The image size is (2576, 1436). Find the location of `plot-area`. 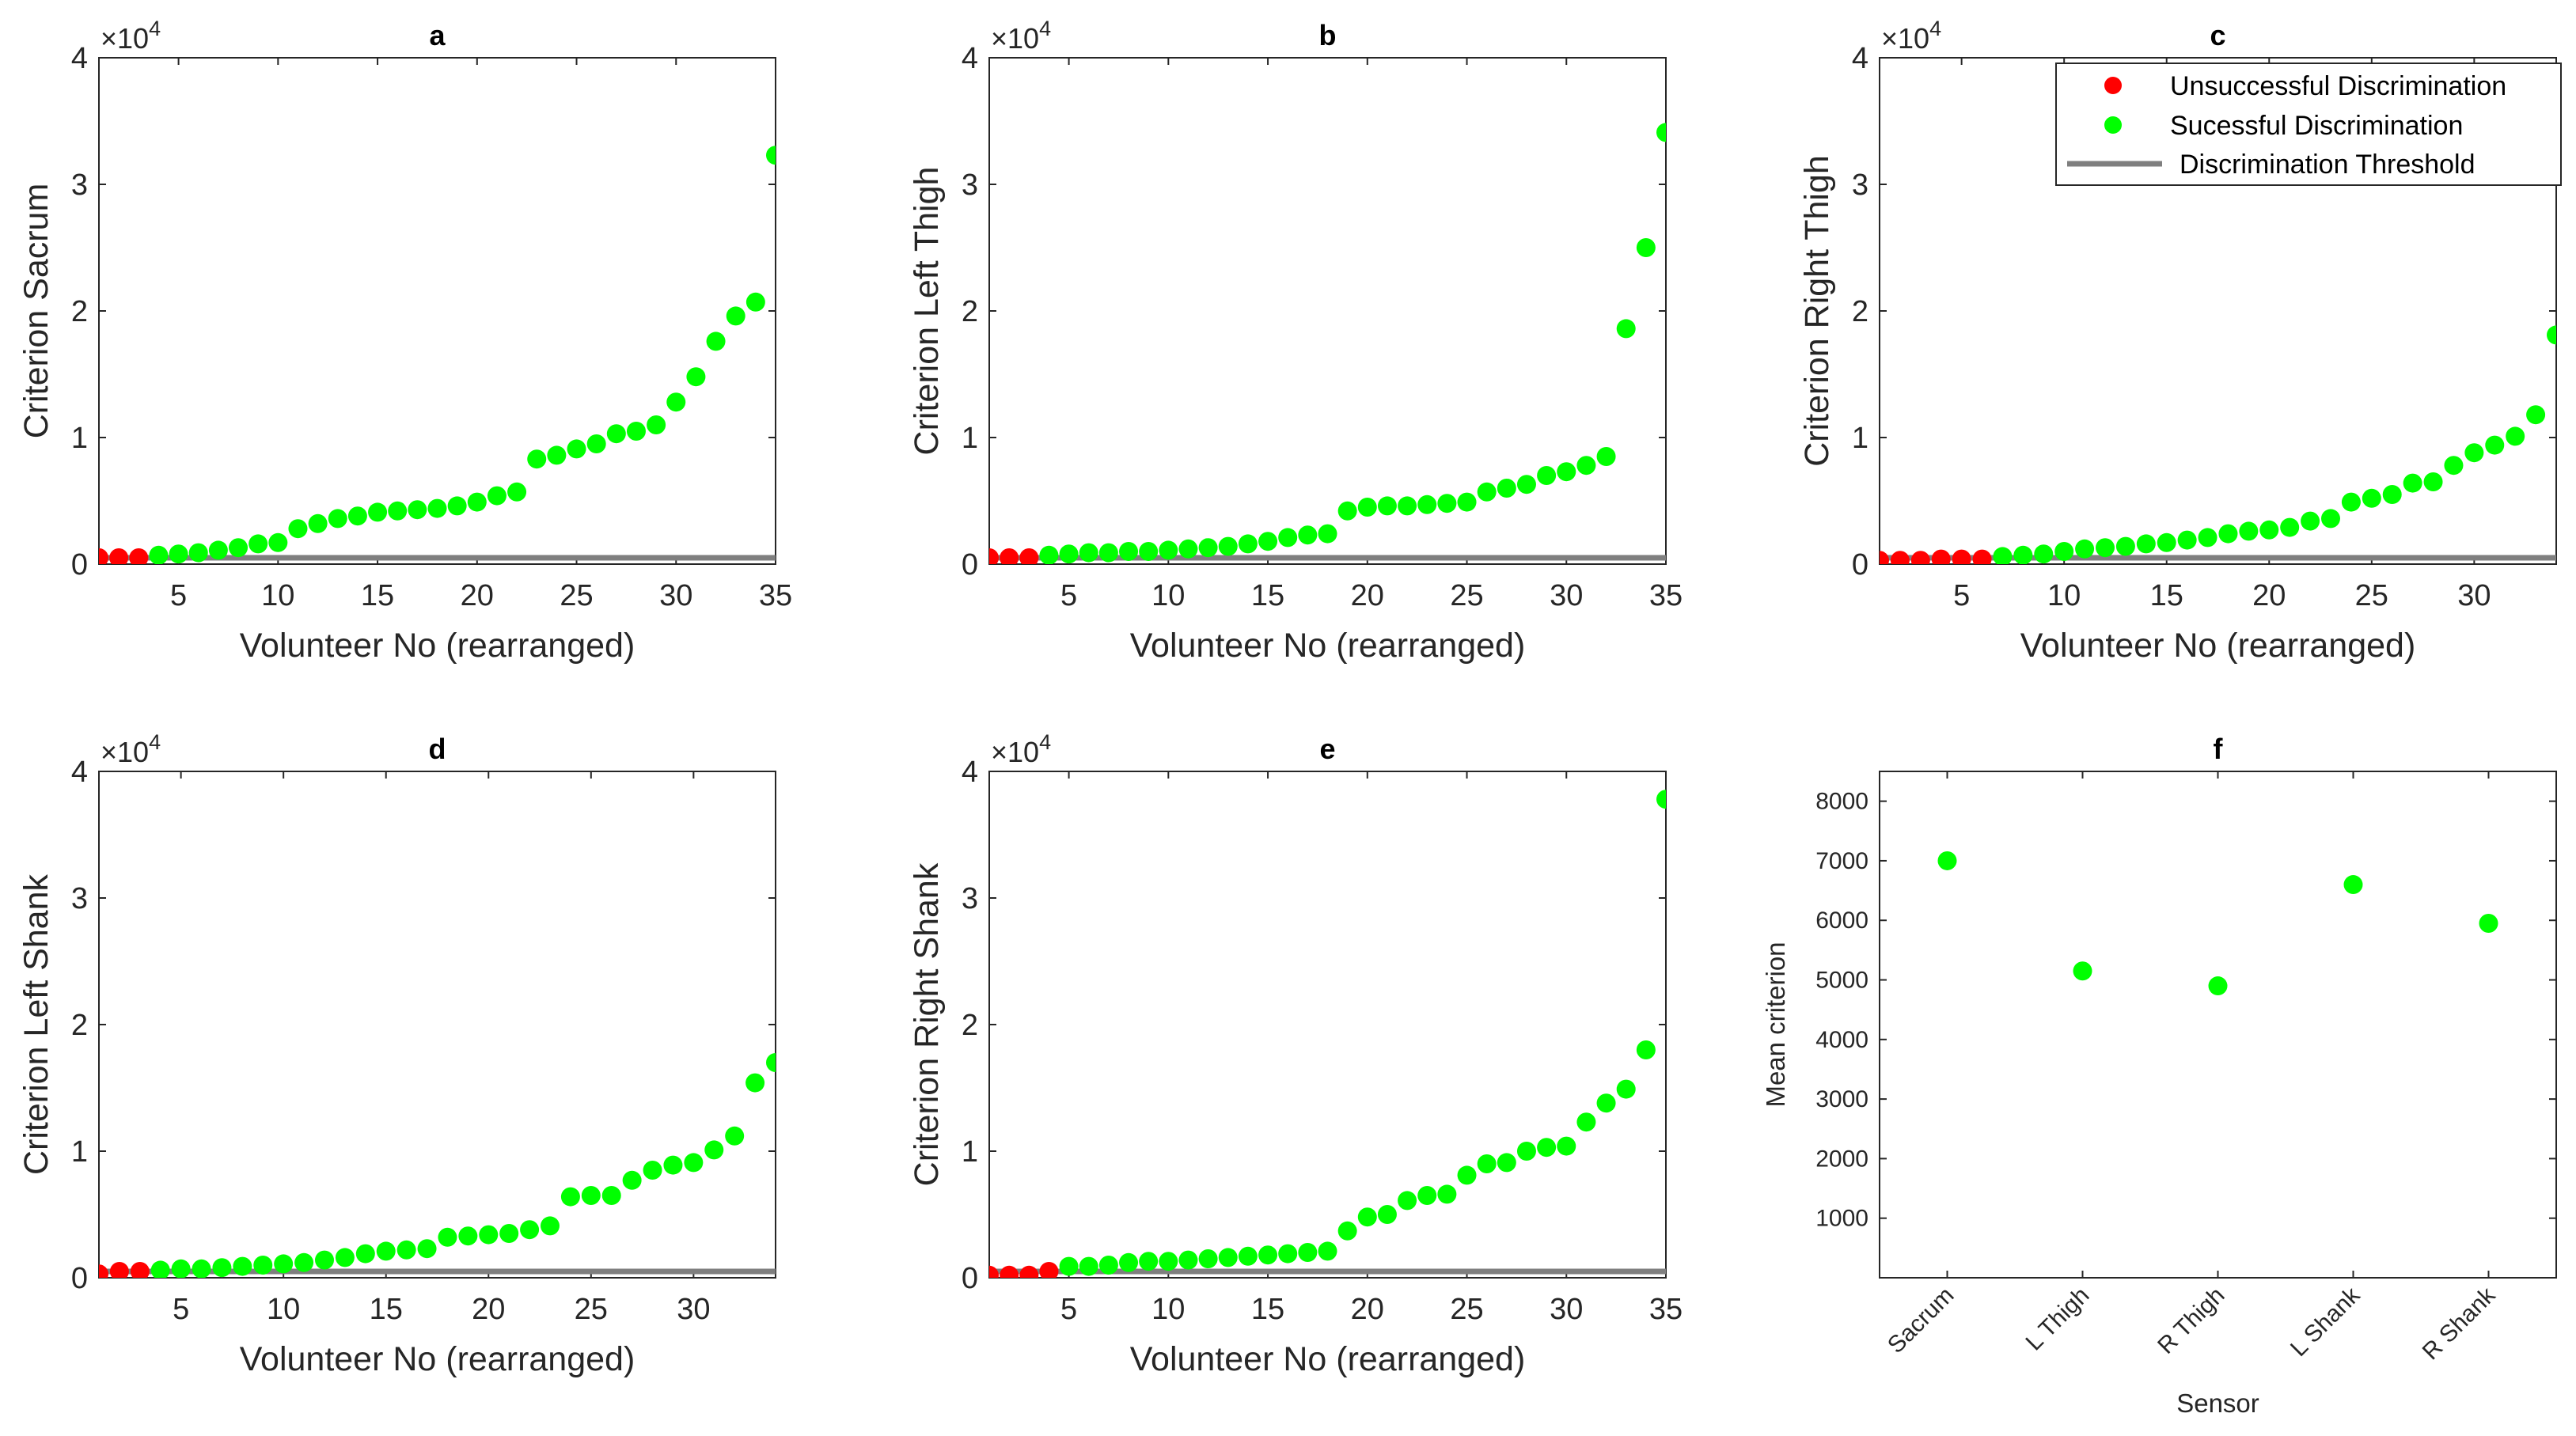

plot-area is located at coordinates (2217, 923).